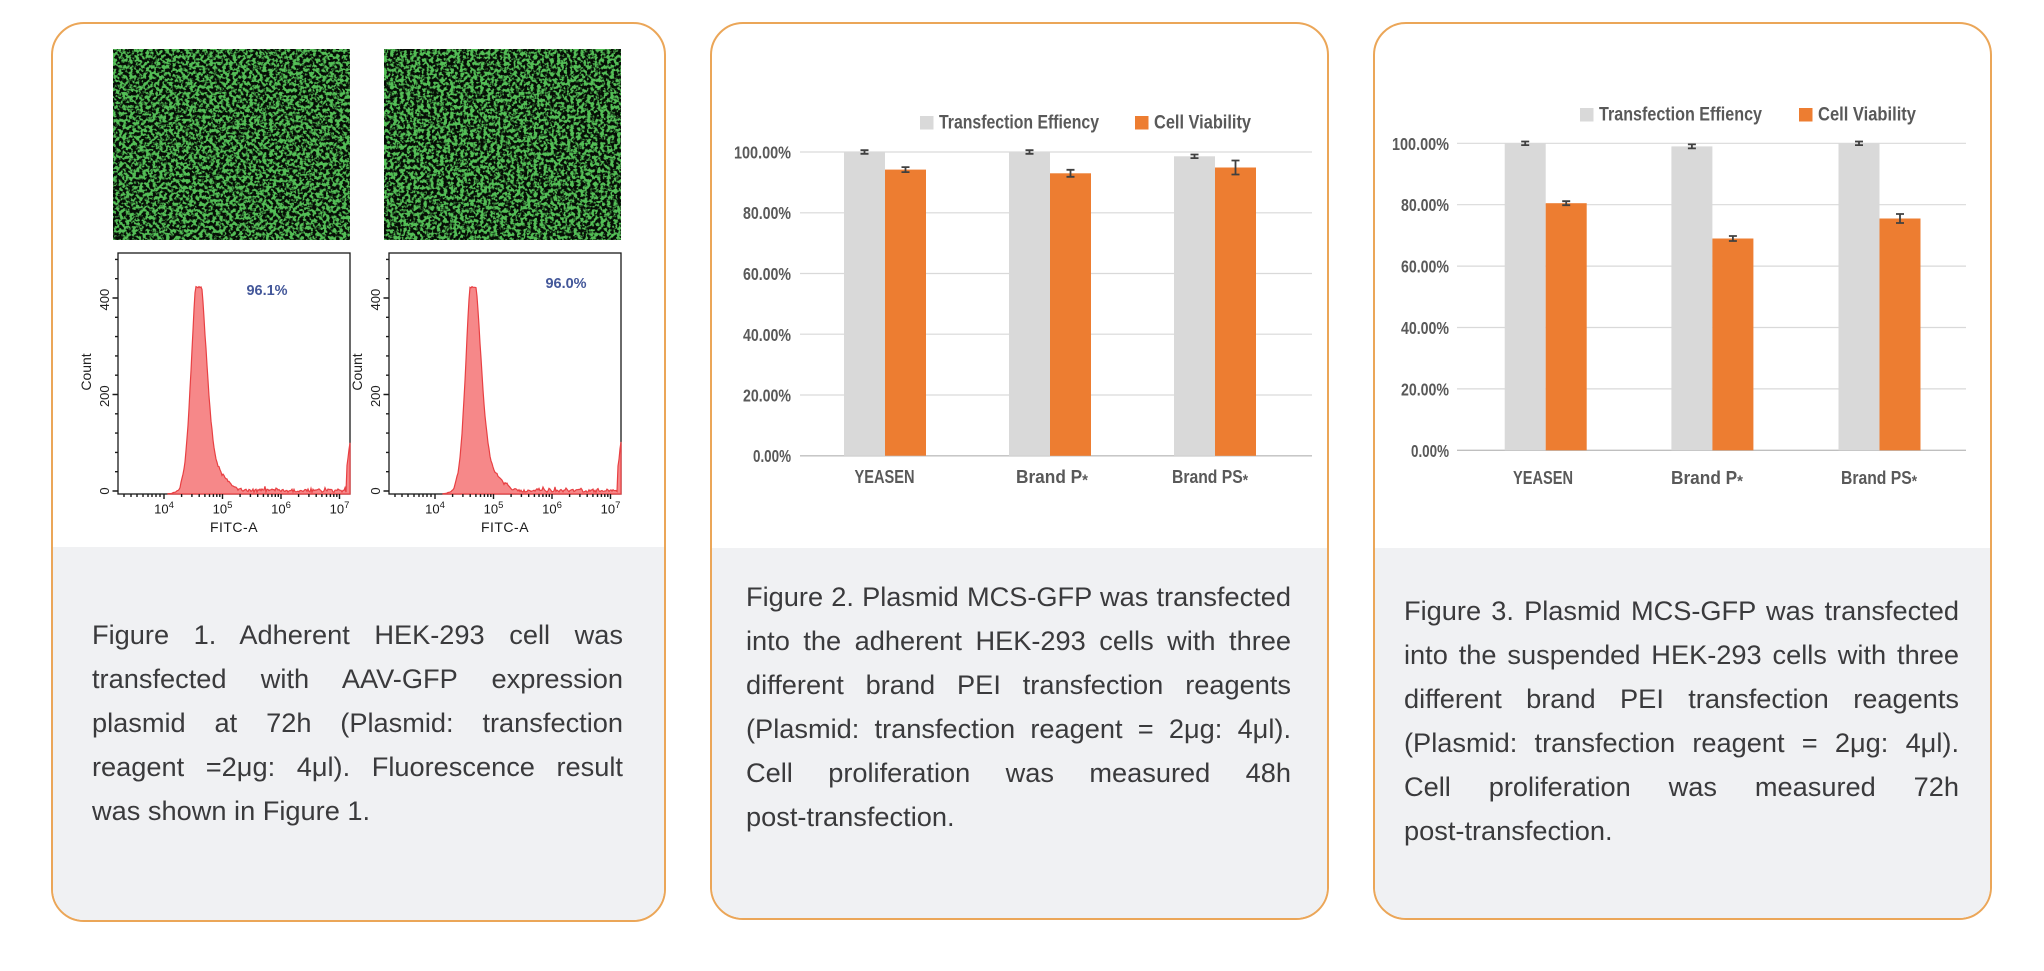 The width and height of the screenshot is (2044, 971). I want to click on svg-text: 96.1%, so click(266, 291).